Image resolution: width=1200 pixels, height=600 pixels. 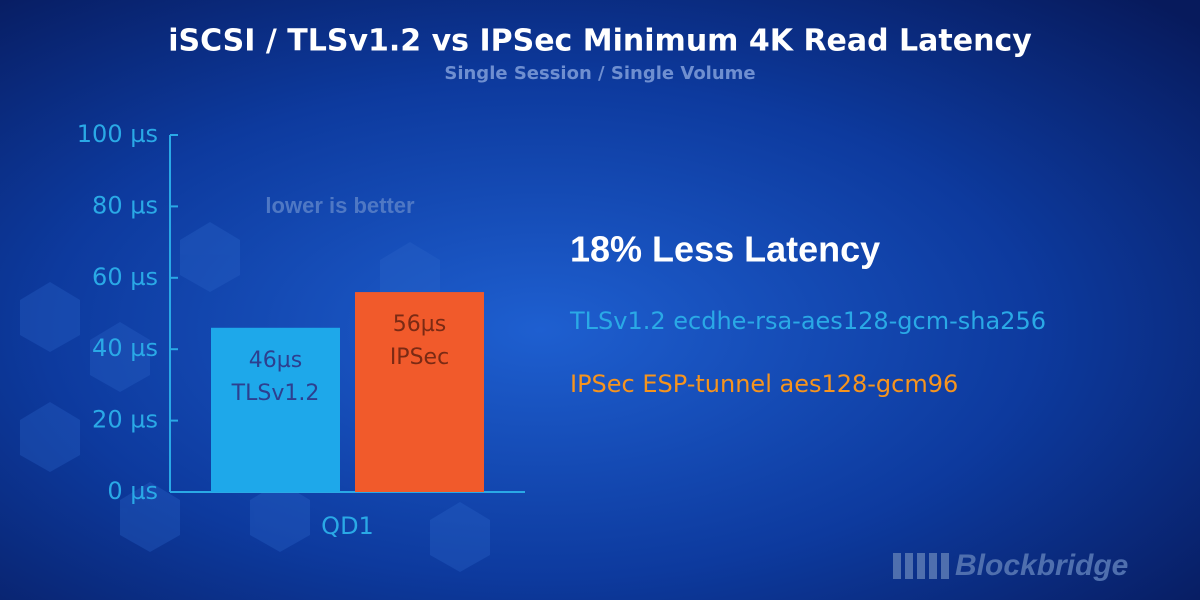 I want to click on value-label: 46µs, so click(x=275, y=360).